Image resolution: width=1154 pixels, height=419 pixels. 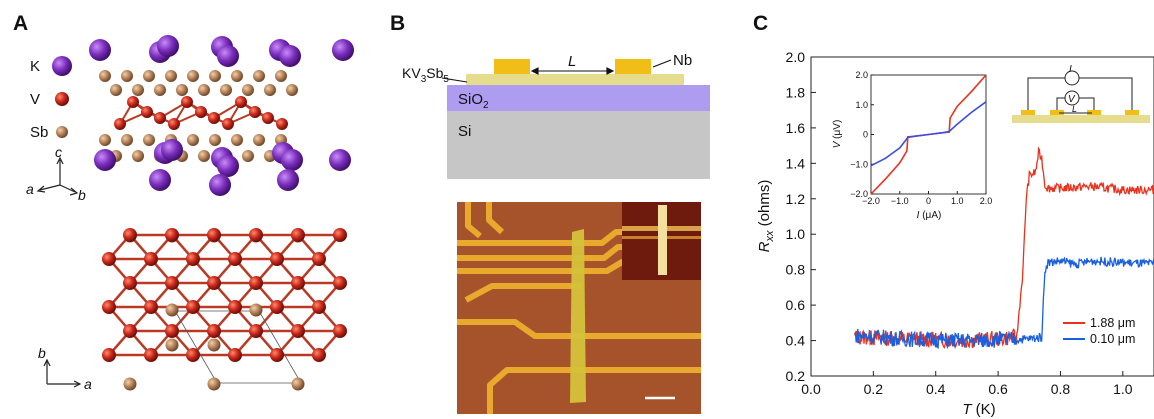 I want to click on inset-y-tick-label: 1.0, so click(x=861, y=105).